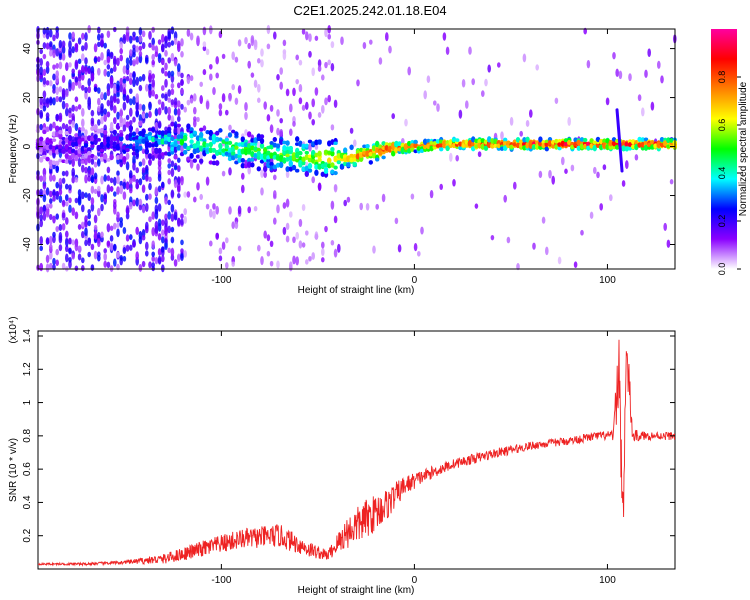 The width and height of the screenshot is (750, 600). I want to click on x-tick-label: -100, so click(221, 280).